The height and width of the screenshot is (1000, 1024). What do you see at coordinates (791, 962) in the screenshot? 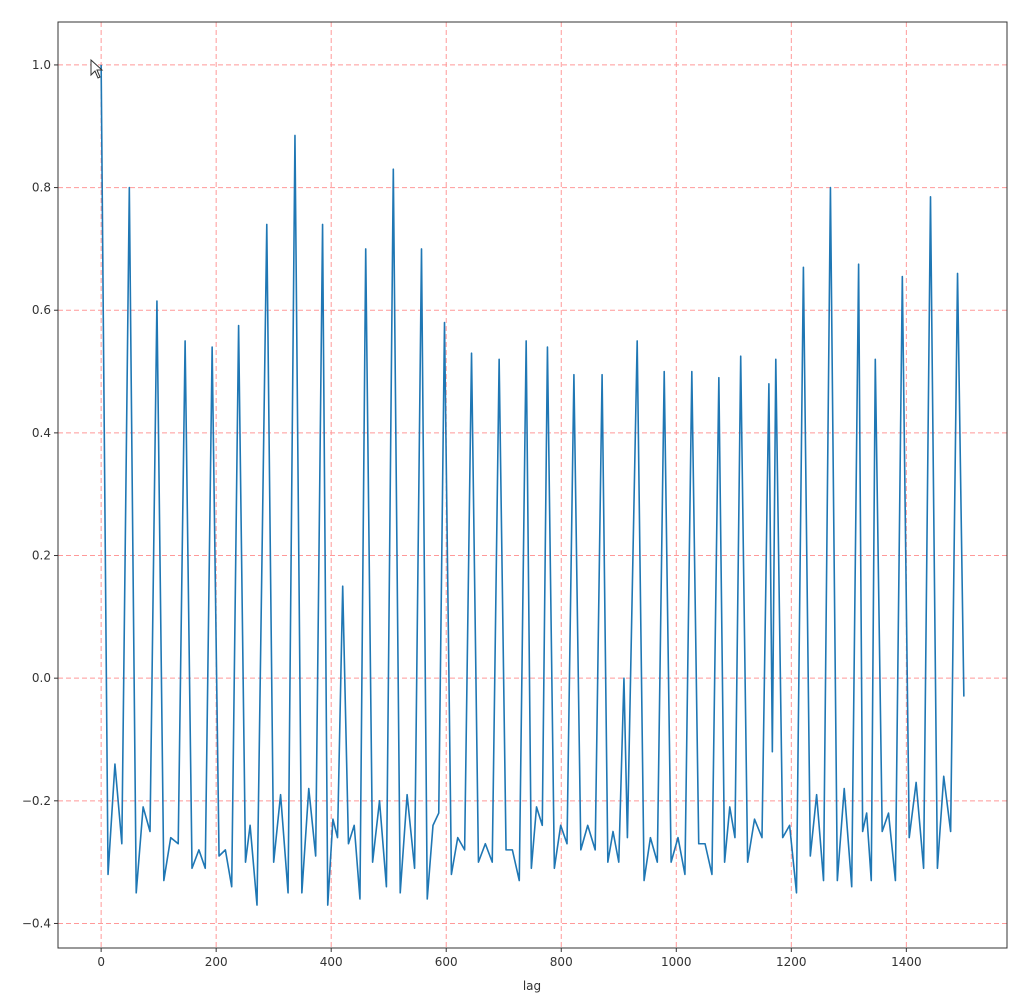
I see `x-tick-label: 1200` at bounding box center [791, 962].